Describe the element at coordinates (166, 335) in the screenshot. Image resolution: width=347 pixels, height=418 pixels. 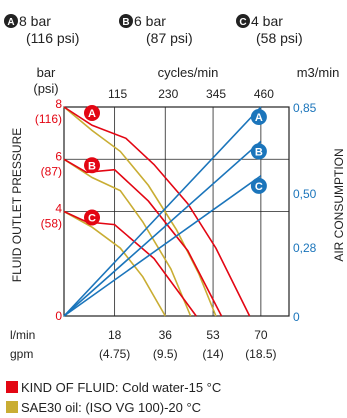
I see `x-tick-label-lpm: 36` at that location.